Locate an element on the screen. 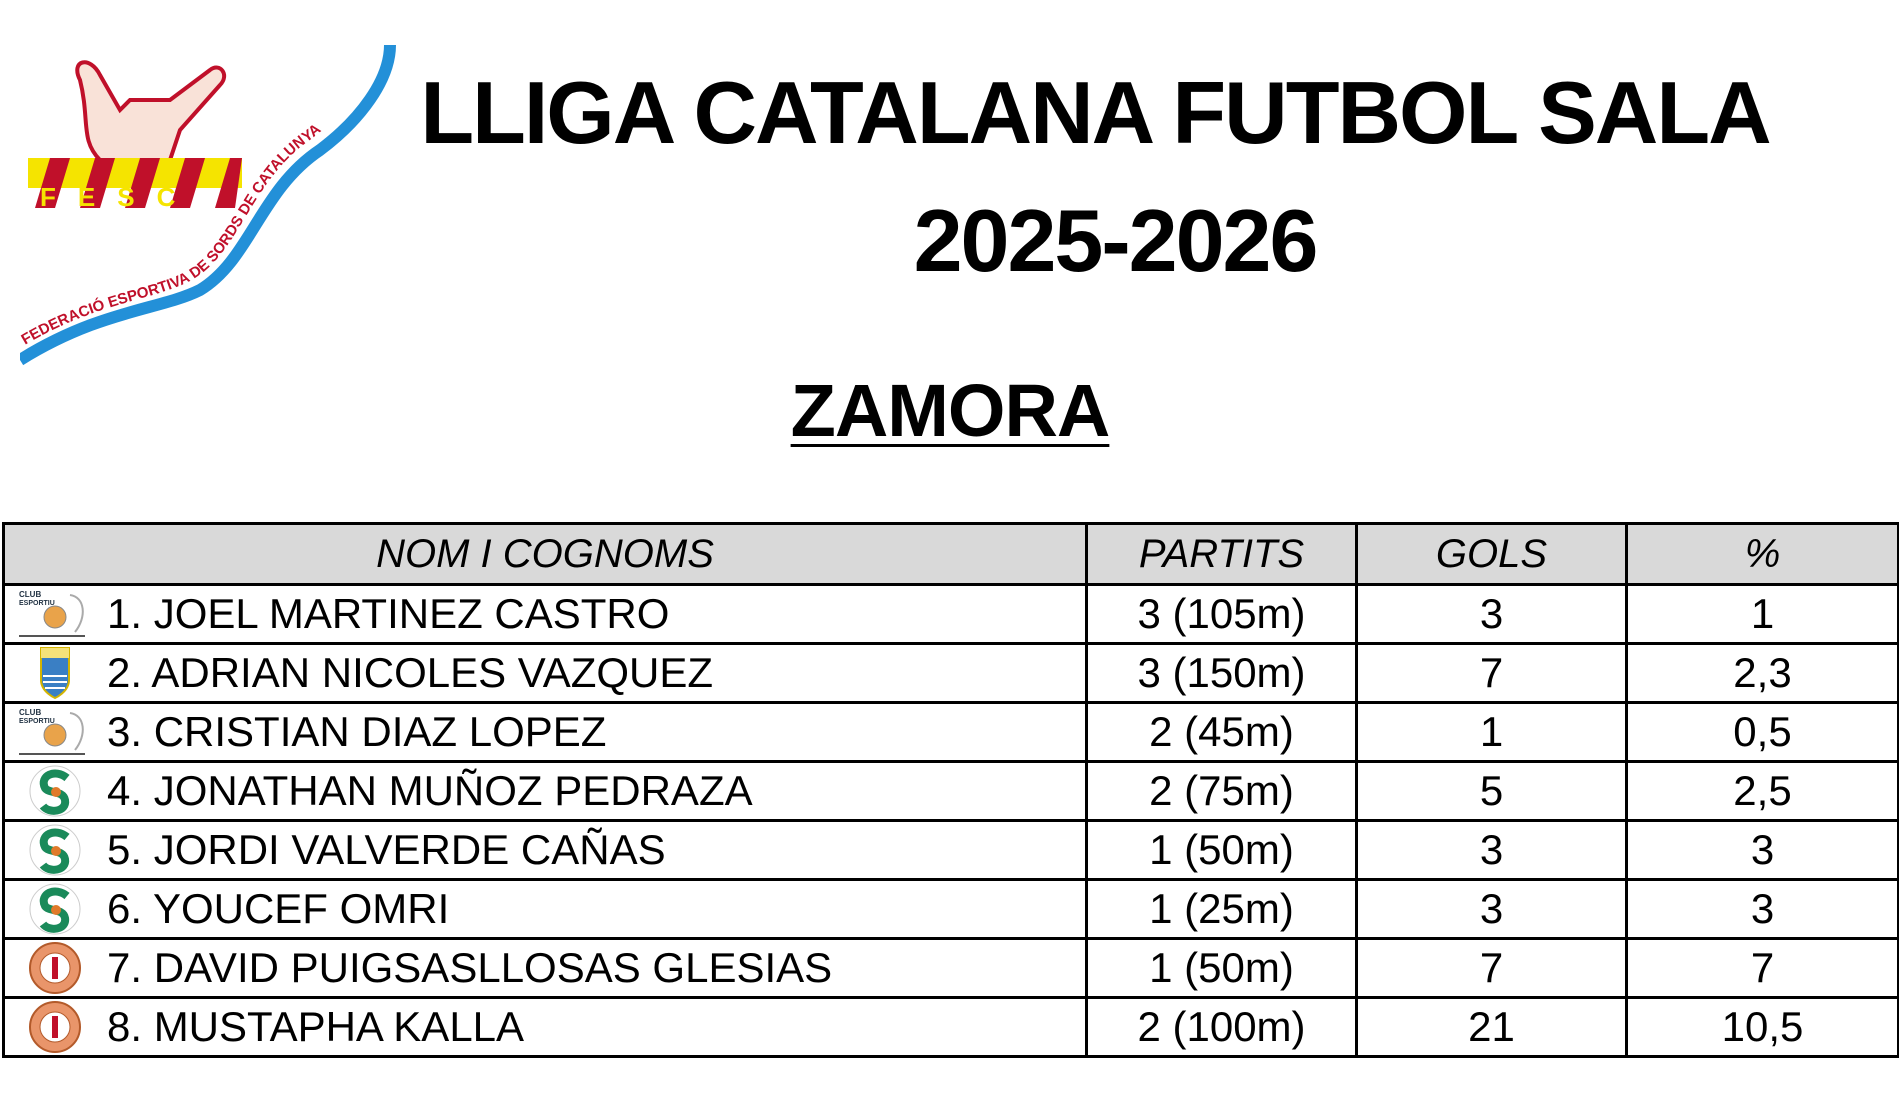  gols-cell: 1 is located at coordinates (1491, 732).